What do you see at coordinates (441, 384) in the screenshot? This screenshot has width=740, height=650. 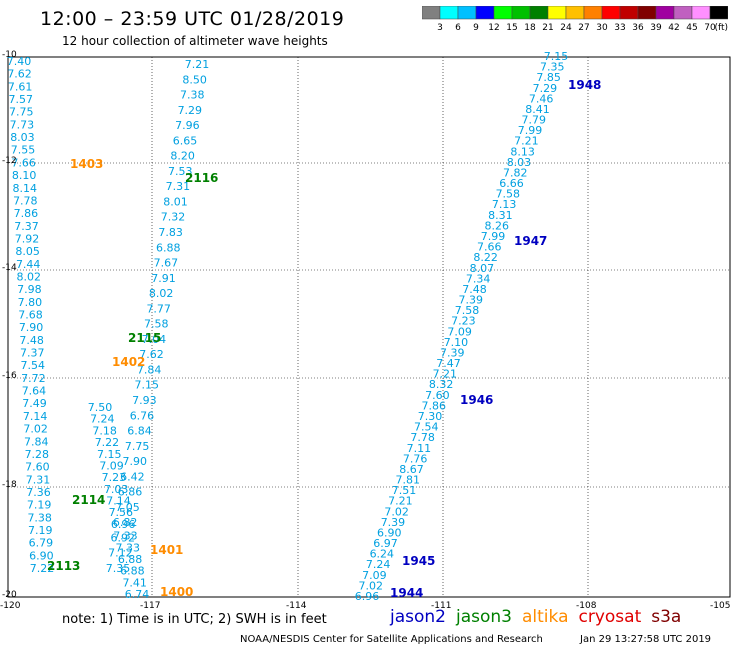 I see `wave-height-value: 8.32` at bounding box center [441, 384].